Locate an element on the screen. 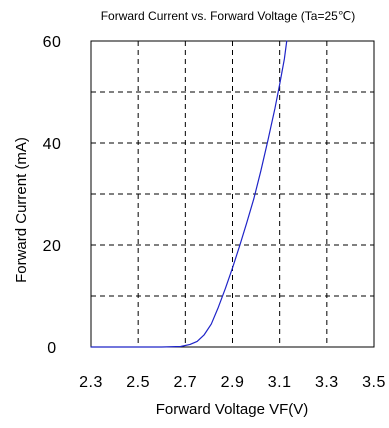 The height and width of the screenshot is (428, 389). x-tick-label: 2.3 is located at coordinates (91, 382).